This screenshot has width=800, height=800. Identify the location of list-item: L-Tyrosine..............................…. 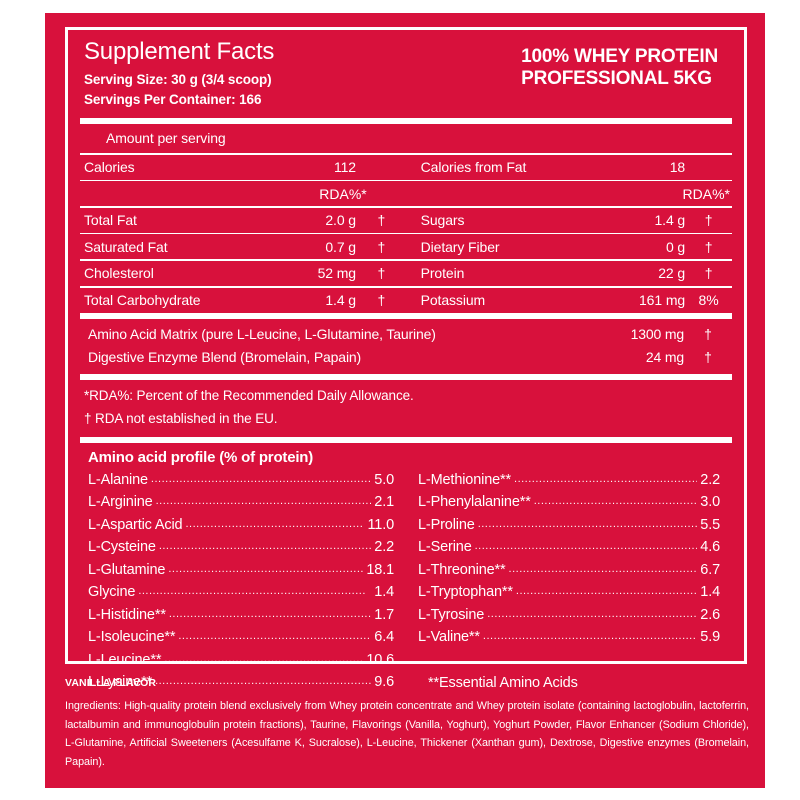
(569, 615).